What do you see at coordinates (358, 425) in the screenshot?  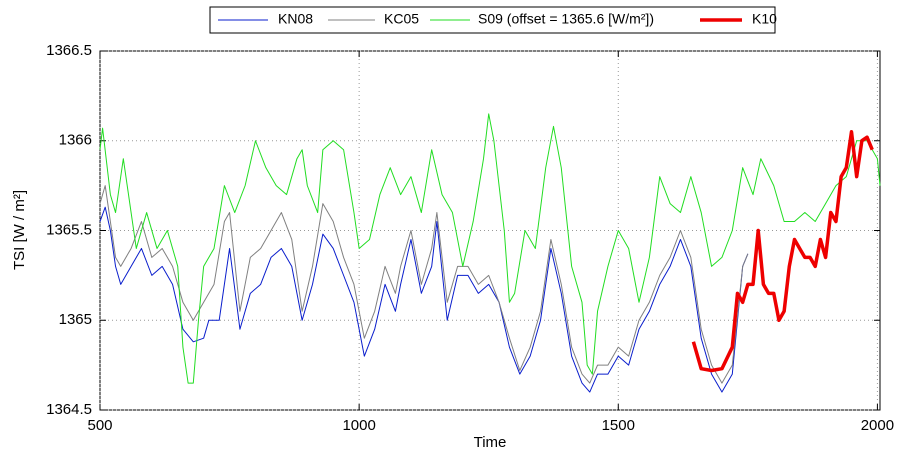 I see `x-tick-label: 1000` at bounding box center [358, 425].